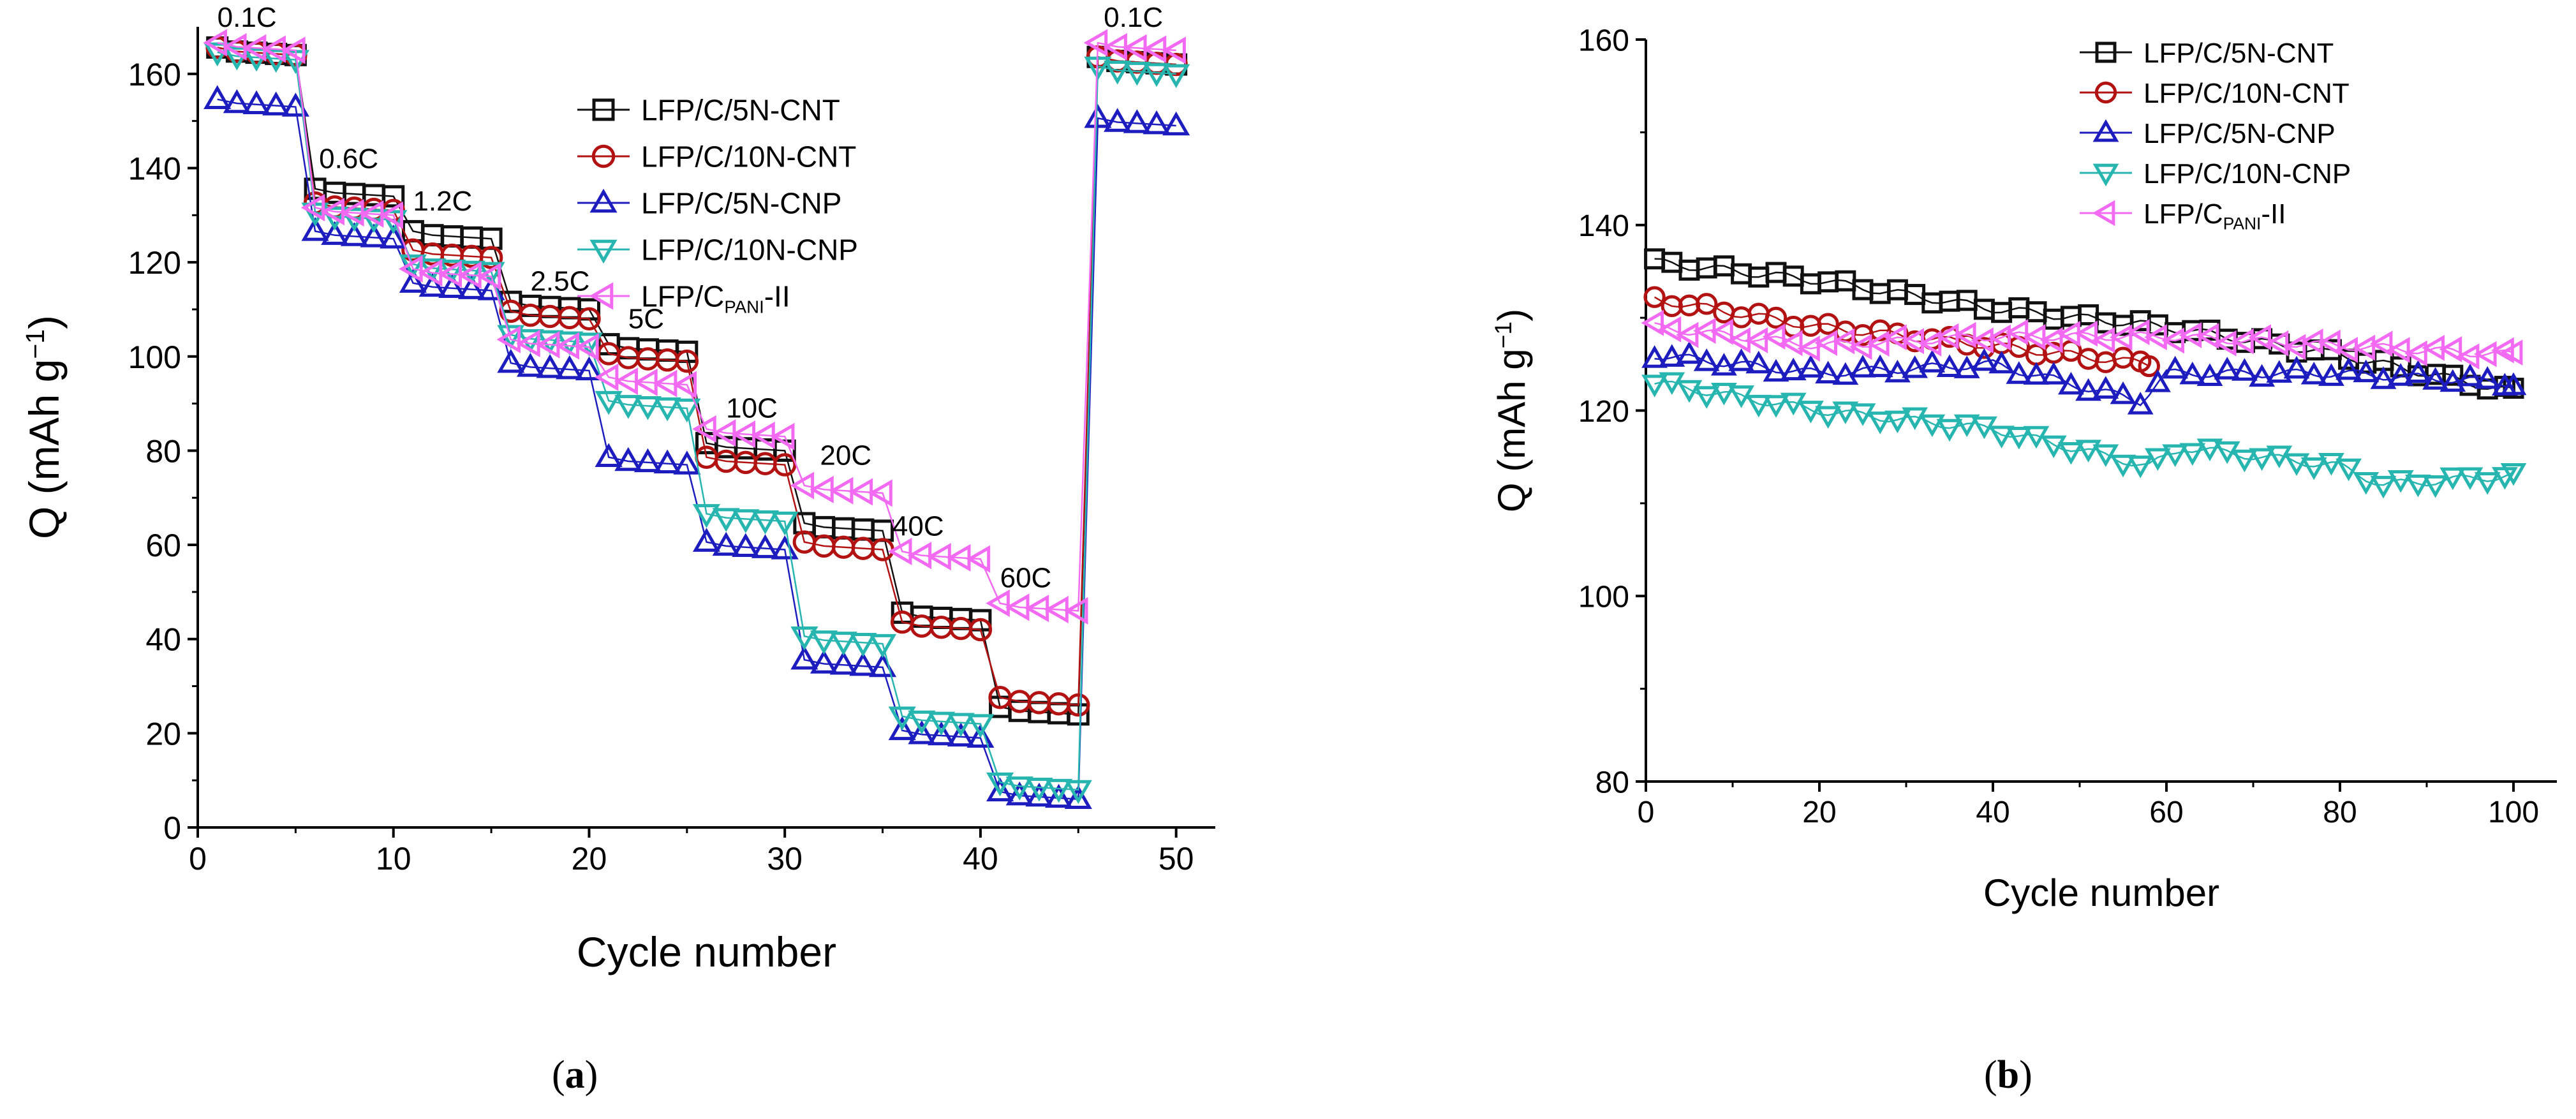 This screenshot has width=2576, height=1119. What do you see at coordinates (2238, 53) in the screenshot?
I see `legend-label: LFP/C/5N-CNT` at bounding box center [2238, 53].